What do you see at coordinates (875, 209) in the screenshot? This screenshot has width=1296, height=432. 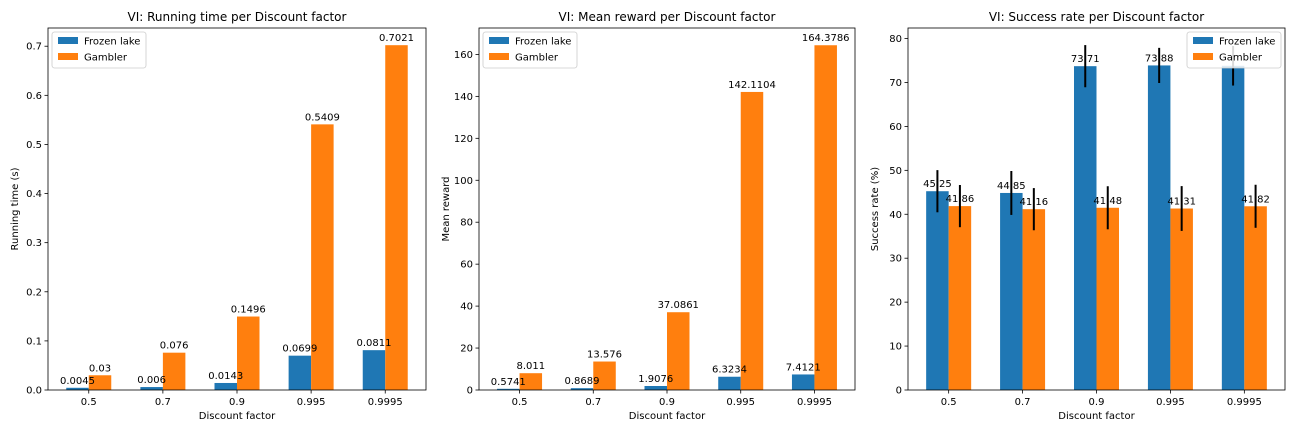 I see `y-axis-label: Success rate (%)` at bounding box center [875, 209].